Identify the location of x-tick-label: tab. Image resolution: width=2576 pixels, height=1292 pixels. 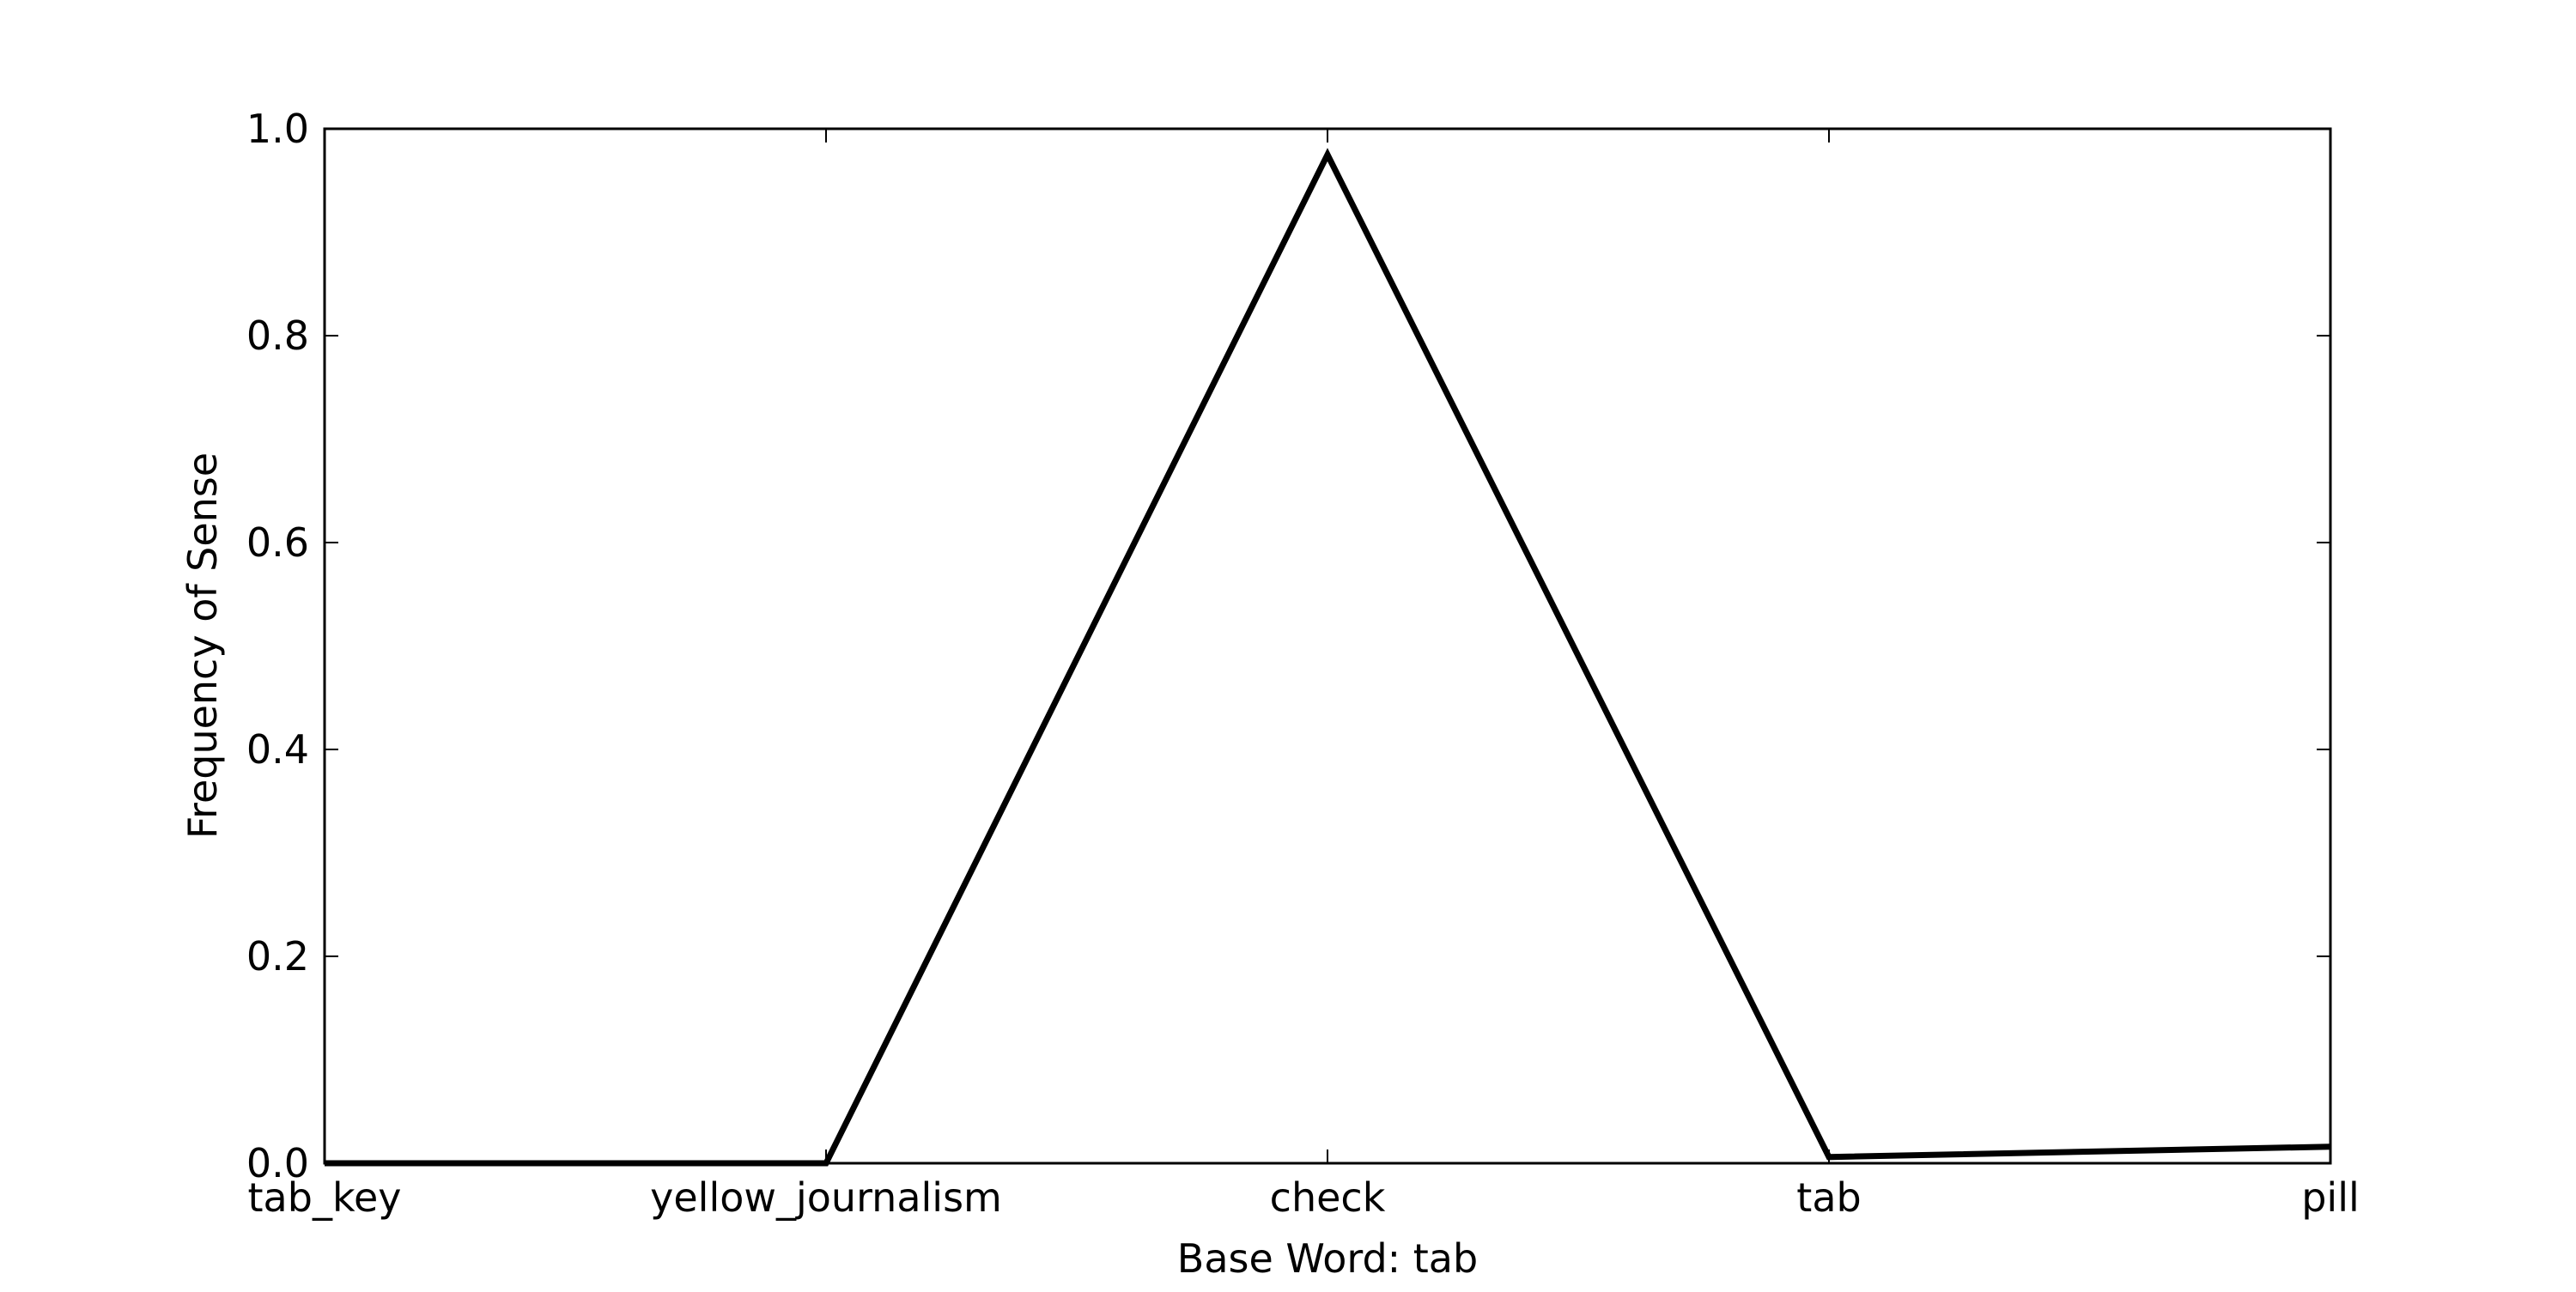
(1828, 1197).